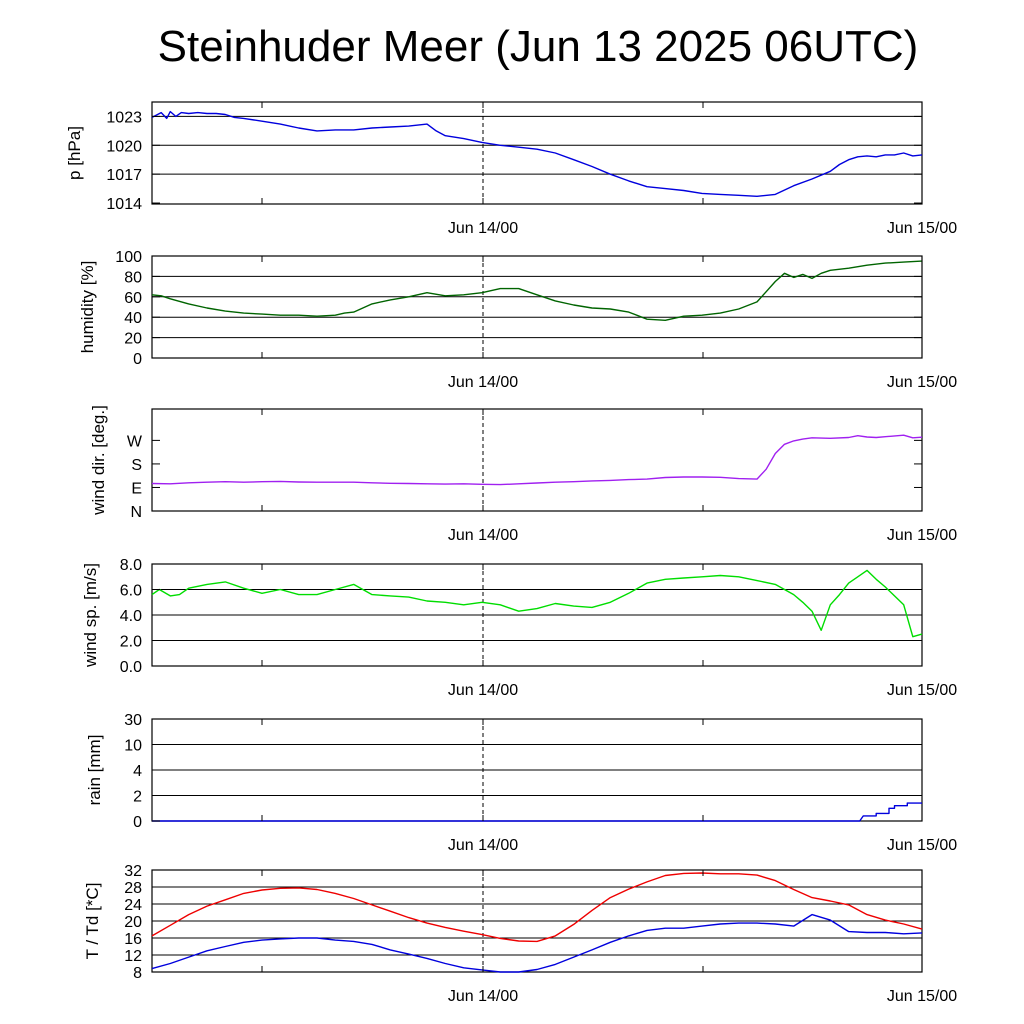 Image resolution: width=1024 pixels, height=1024 pixels. What do you see at coordinates (133, 746) in the screenshot?
I see `y-tick-label: 10` at bounding box center [133, 746].